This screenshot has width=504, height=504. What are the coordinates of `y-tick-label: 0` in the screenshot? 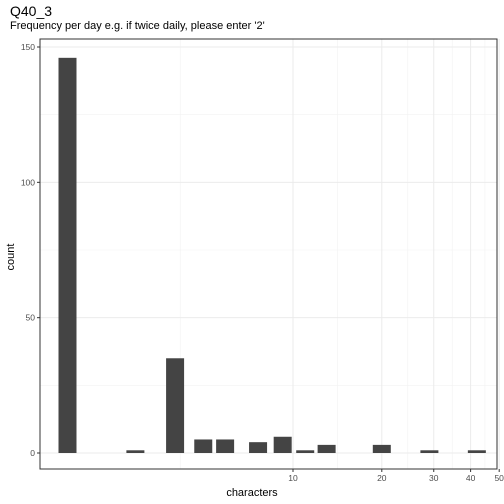 It's located at (32, 453).